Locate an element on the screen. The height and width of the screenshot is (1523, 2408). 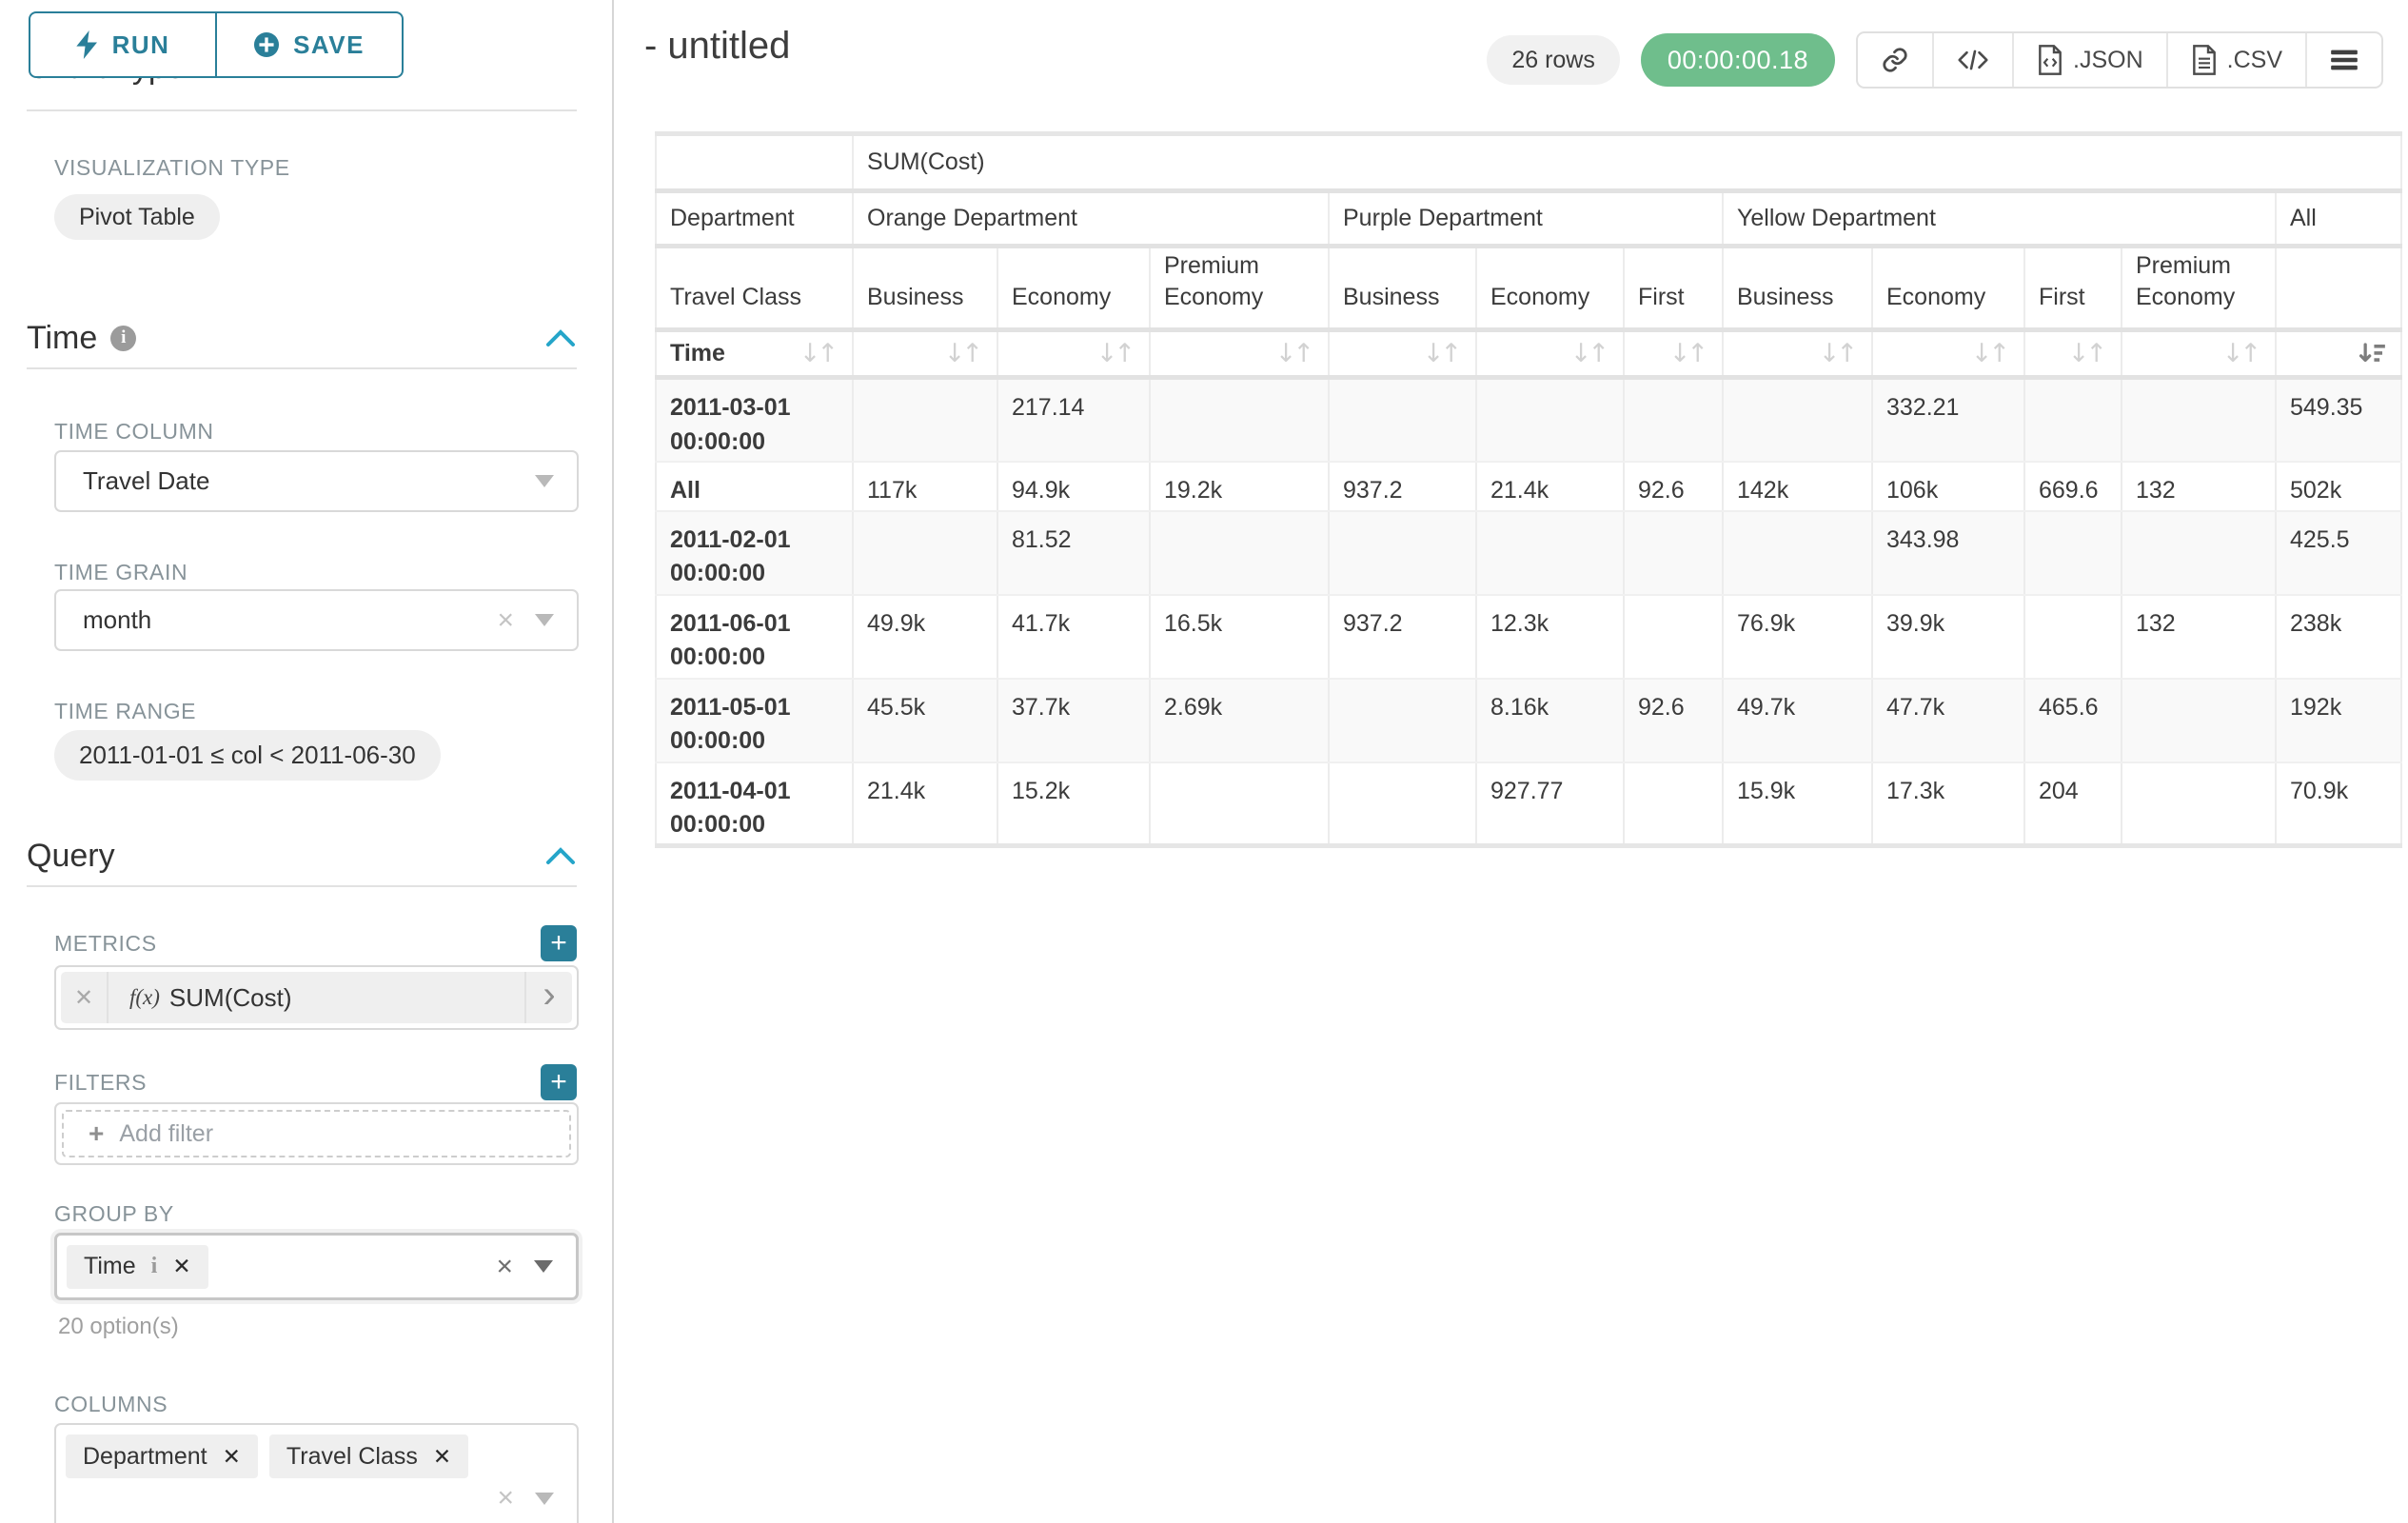
pivot-cell: 142k is located at coordinates (1797, 487).